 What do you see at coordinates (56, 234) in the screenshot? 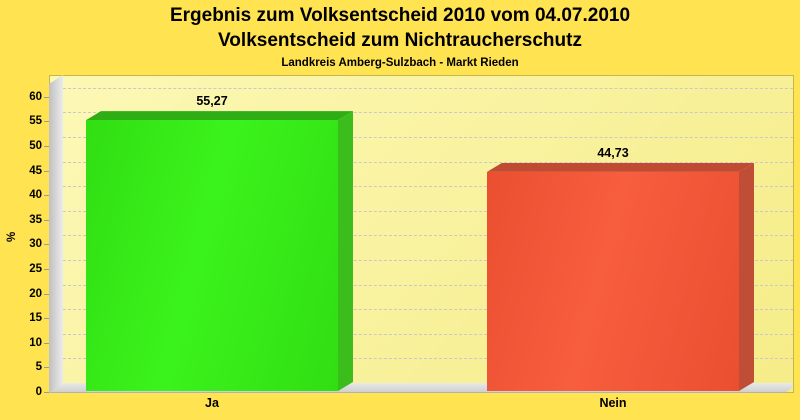
I see `left-wall-3d` at bounding box center [56, 234].